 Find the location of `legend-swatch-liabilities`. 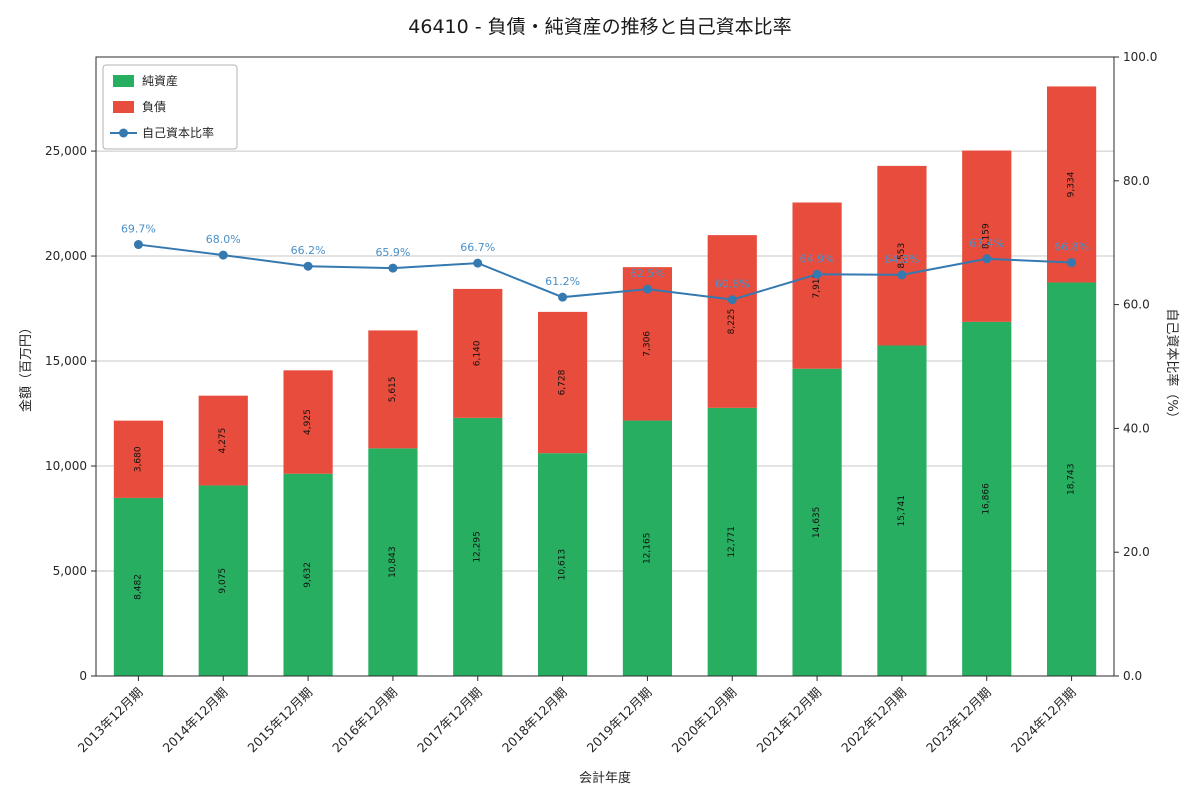

legend-swatch-liabilities is located at coordinates (123, 107).